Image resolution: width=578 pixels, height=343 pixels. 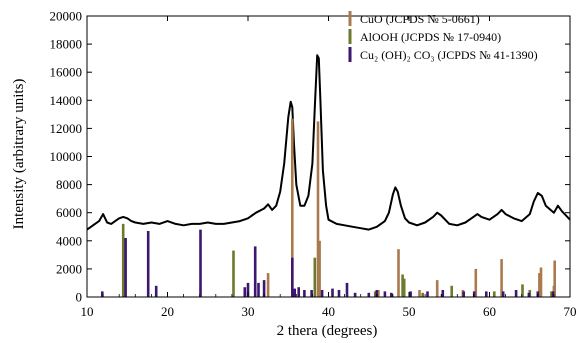 What do you see at coordinates (327, 331) in the screenshot?
I see `x-axis-label: 2 thera (degrees)` at bounding box center [327, 331].